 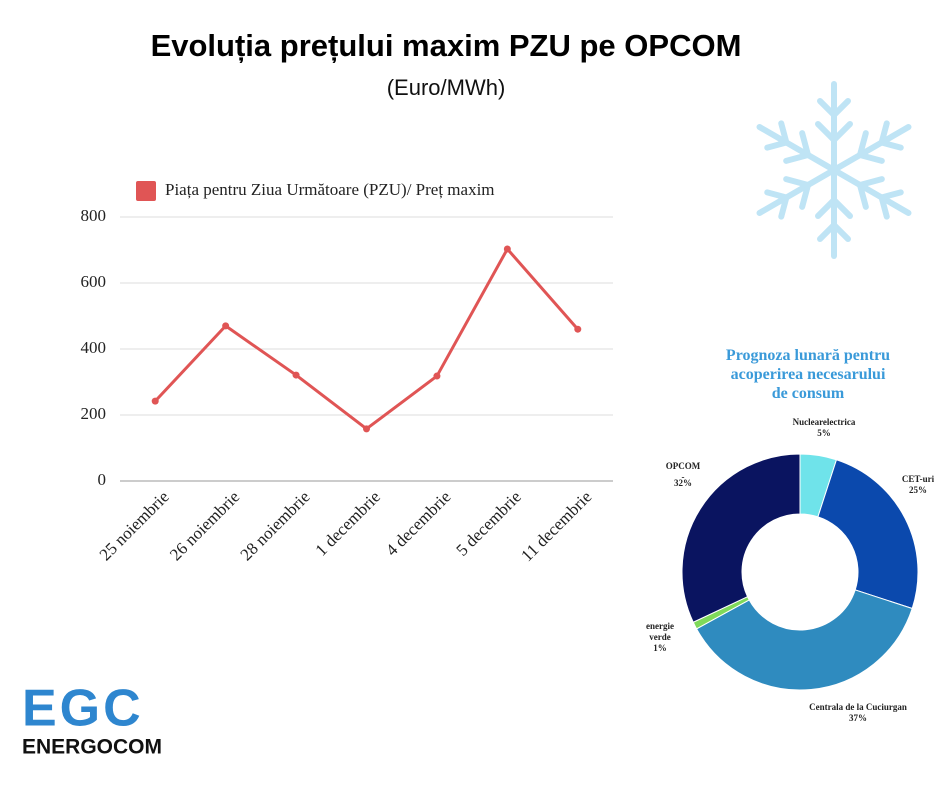 I want to click on x-tick-label: 28 noiembrie, so click(x=274, y=525).